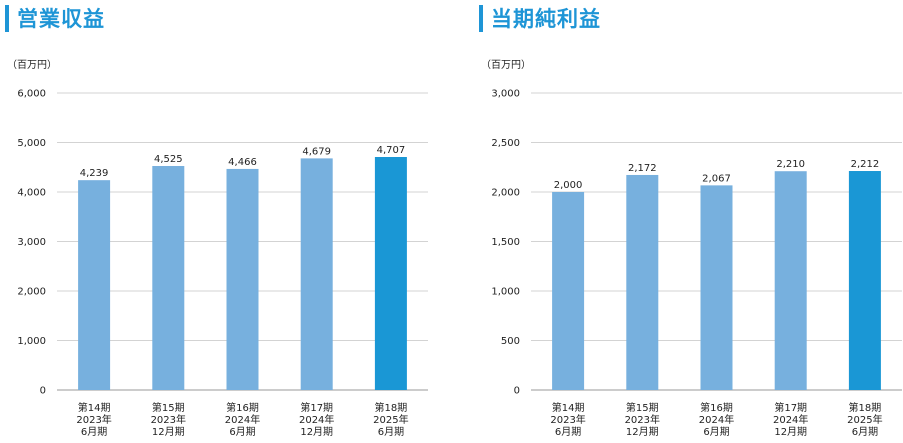 The image size is (903, 443). What do you see at coordinates (242, 162) in the screenshot?
I see `data-label: 4,466` at bounding box center [242, 162].